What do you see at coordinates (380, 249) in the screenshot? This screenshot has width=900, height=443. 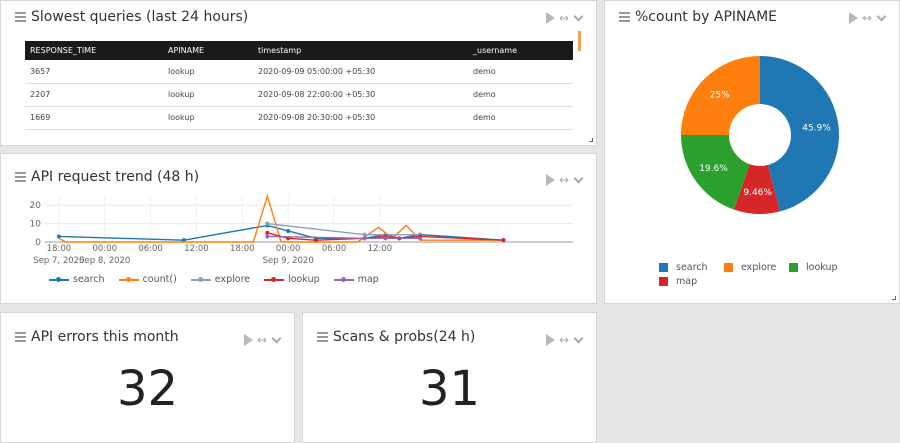 I see `x-tick-label: 12:00` at bounding box center [380, 249].